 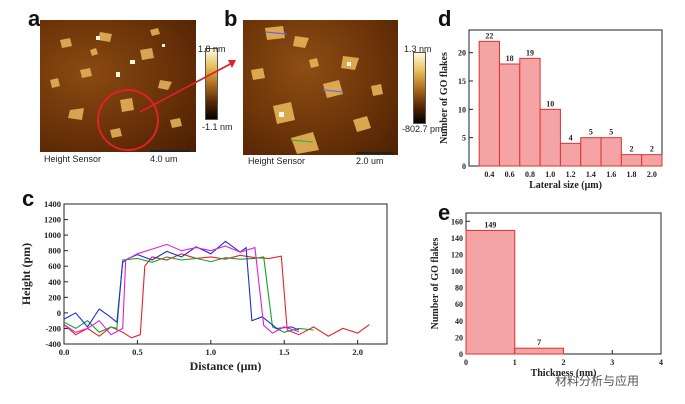 What do you see at coordinates (510, 58) in the screenshot?
I see `bar-data-label: 18` at bounding box center [510, 58].